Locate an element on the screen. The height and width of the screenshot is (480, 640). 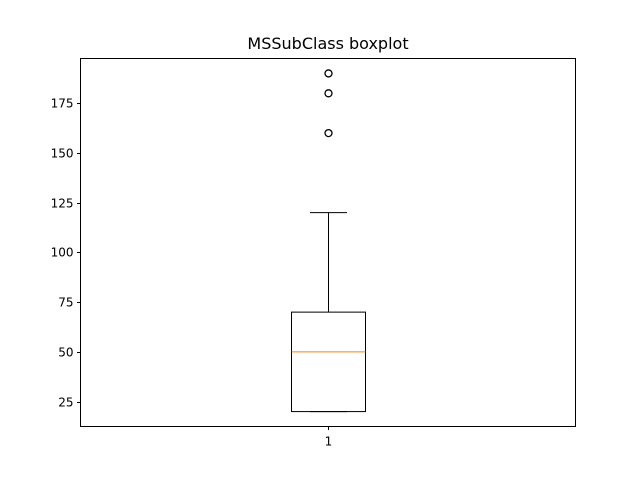
y-tick-label-25: 25 is located at coordinates (65, 403).